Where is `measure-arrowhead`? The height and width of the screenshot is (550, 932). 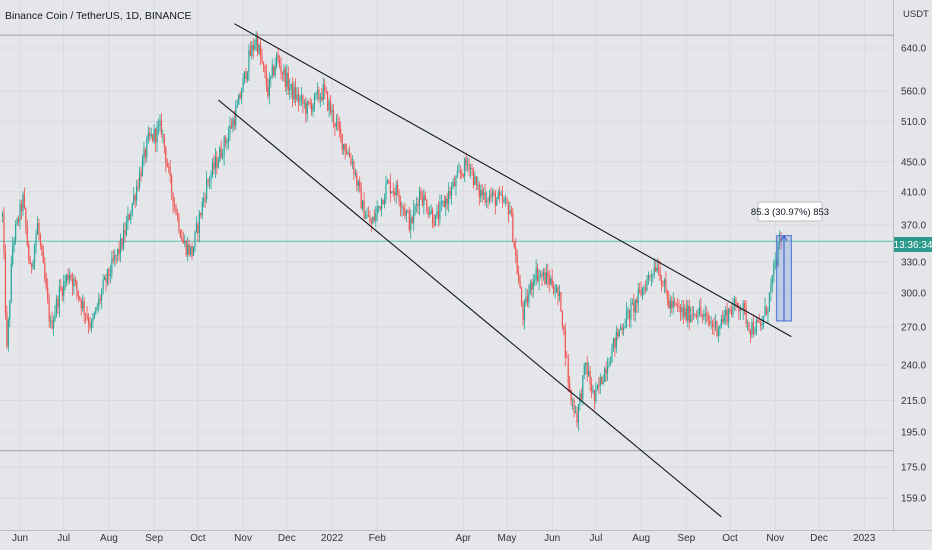 measure-arrowhead is located at coordinates (784, 237).